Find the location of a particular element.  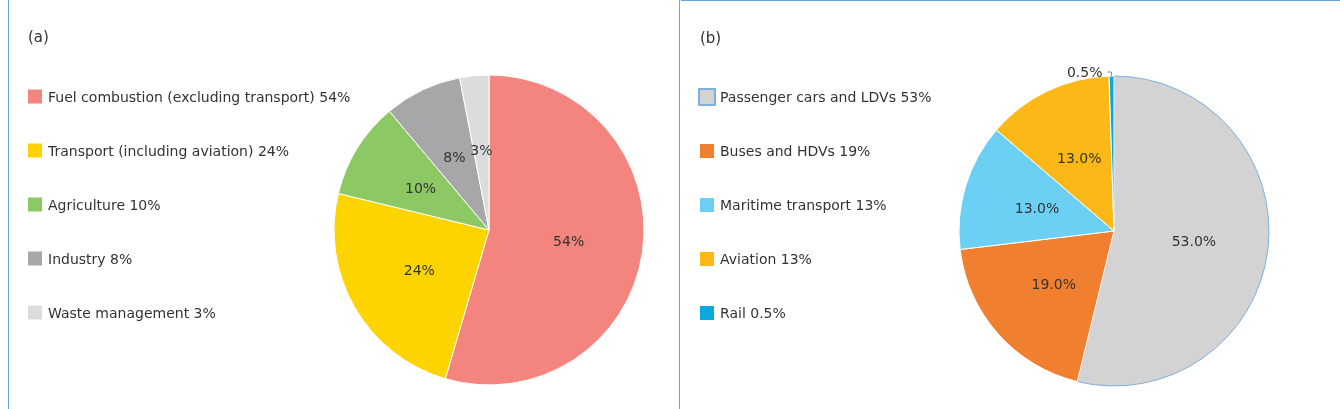

legend-label: Passenger cars and LDVs 53% is located at coordinates (826, 97).